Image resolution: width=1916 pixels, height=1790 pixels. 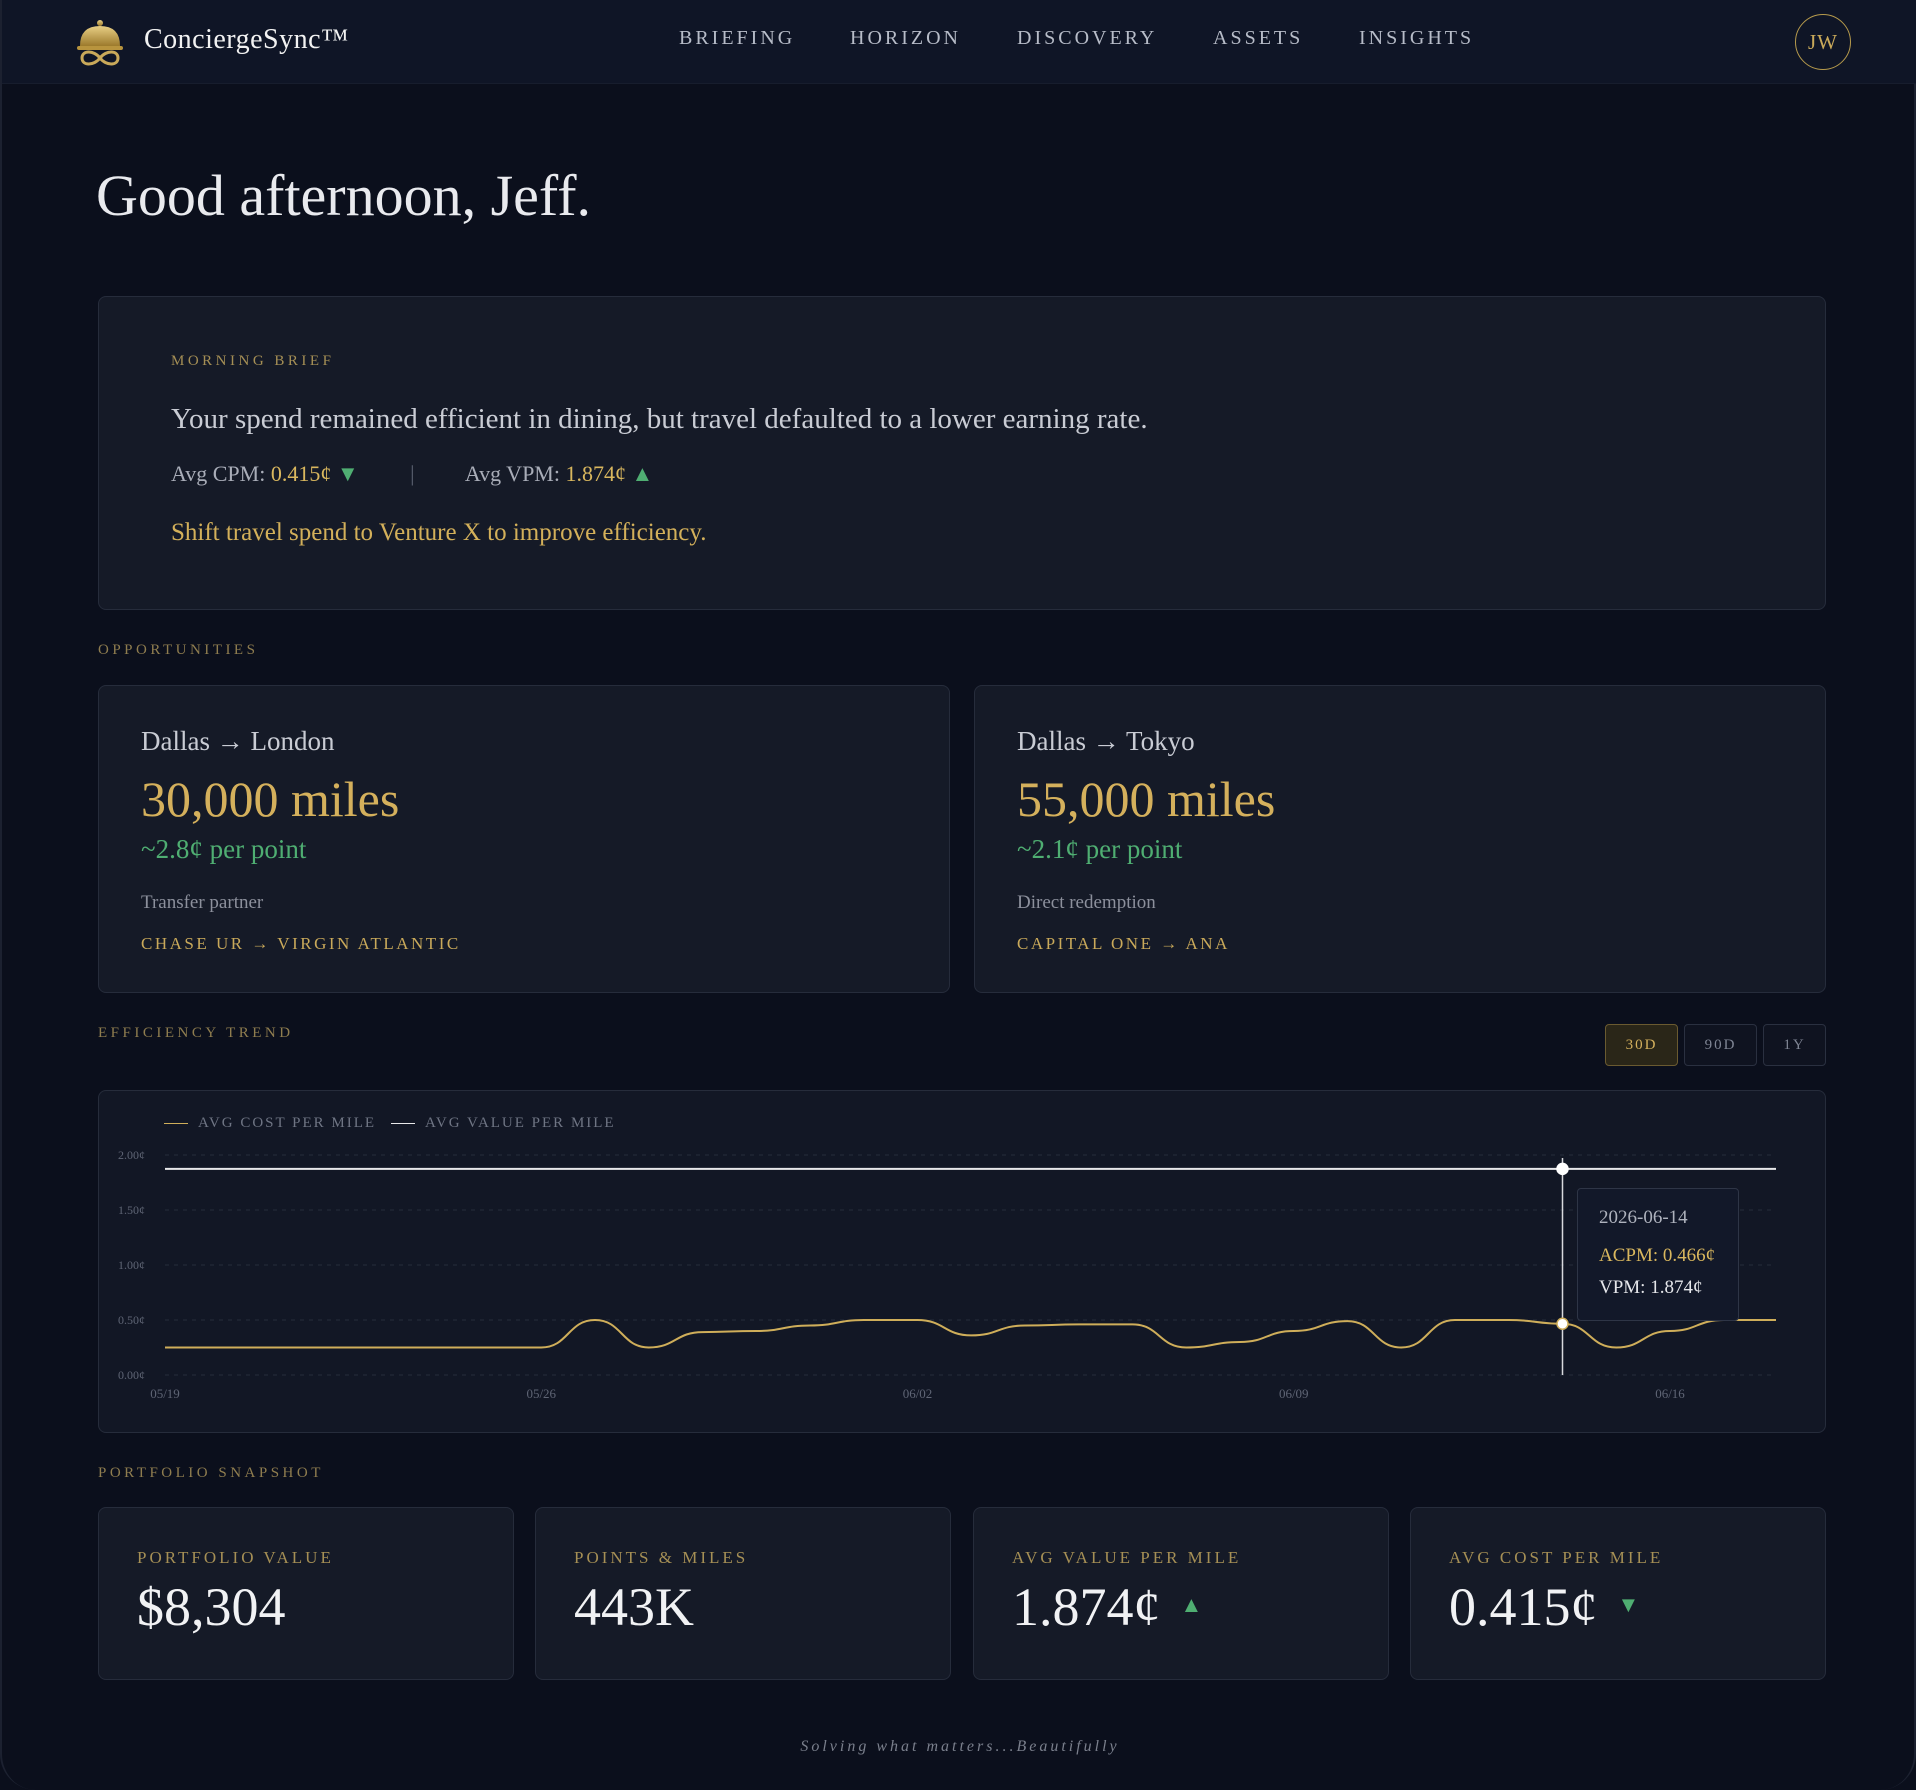 What do you see at coordinates (512, 473) in the screenshot?
I see `vpm-label: Avg VPM:` at bounding box center [512, 473].